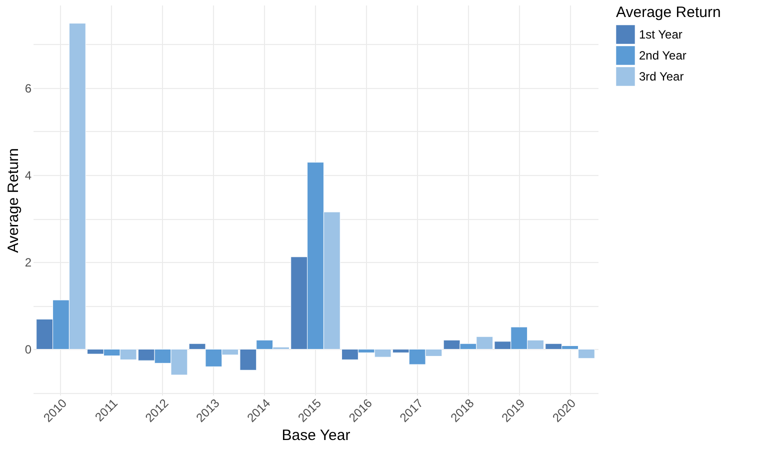 The height and width of the screenshot is (464, 763). I want to click on y-tick-label: 6, so click(28, 88).